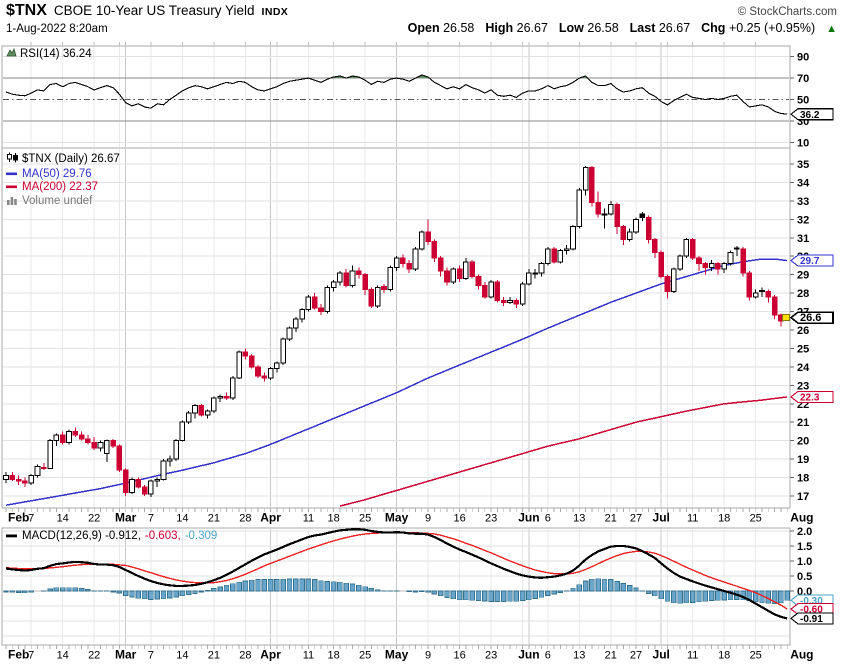 This screenshot has width=845, height=668. What do you see at coordinates (12, 202) in the screenshot?
I see `volume-bars-icon` at bounding box center [12, 202].